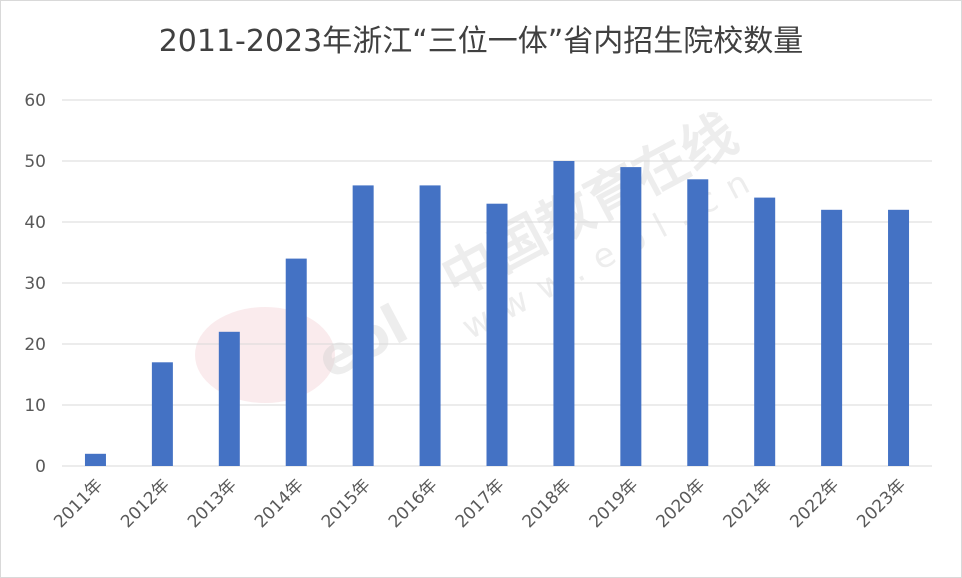 The width and height of the screenshot is (962, 578). I want to click on x-tick-label: 2023年, so click(881, 503).